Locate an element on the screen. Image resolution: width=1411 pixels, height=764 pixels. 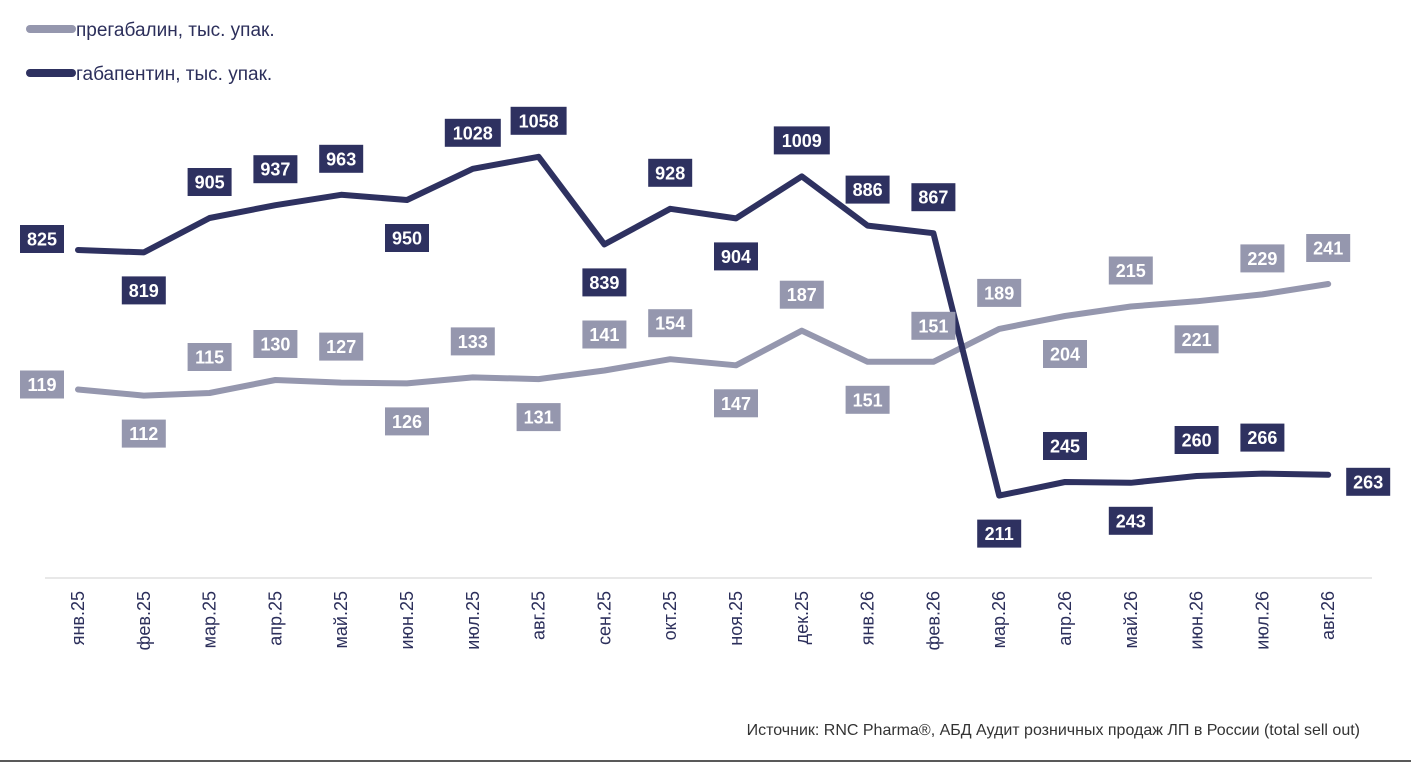
data-label-gabapentin: 963 is located at coordinates (341, 158).